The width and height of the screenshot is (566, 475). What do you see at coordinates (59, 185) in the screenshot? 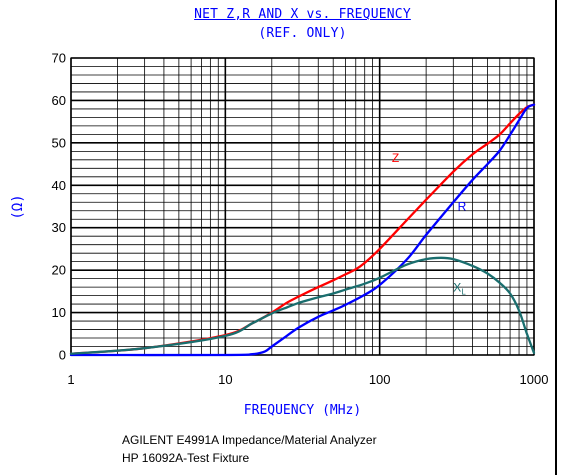
I see `y-tick-label: 40` at bounding box center [59, 185].